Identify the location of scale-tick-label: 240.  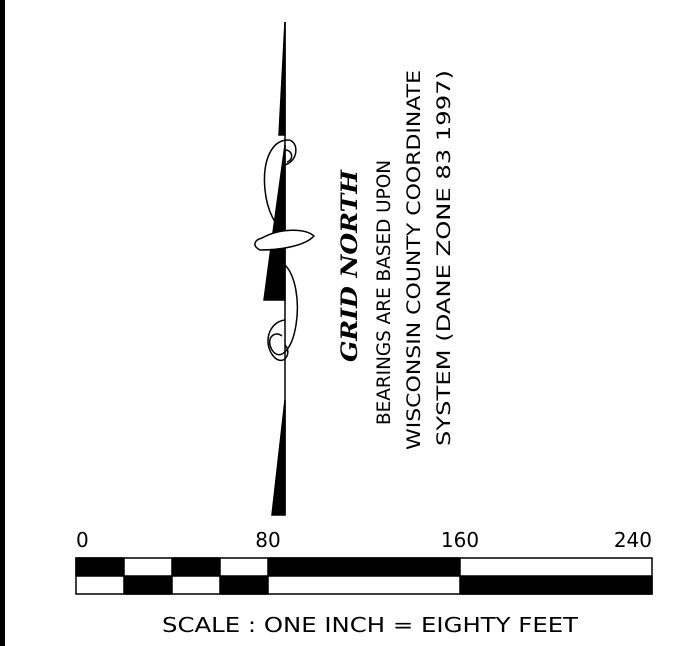
(633, 540).